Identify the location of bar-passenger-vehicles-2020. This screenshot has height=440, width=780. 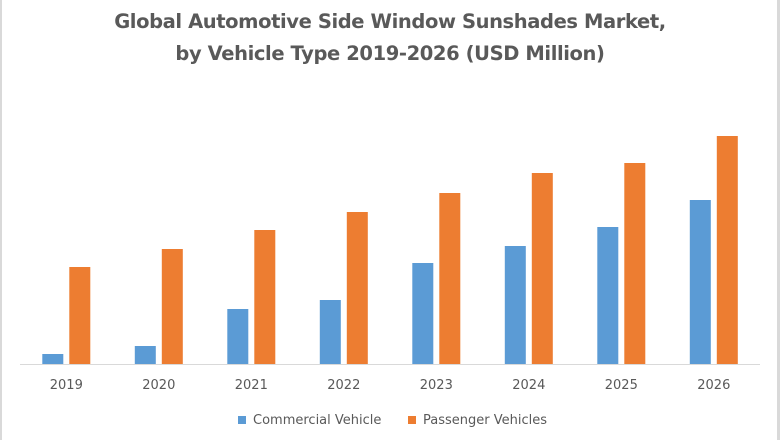
(172, 306).